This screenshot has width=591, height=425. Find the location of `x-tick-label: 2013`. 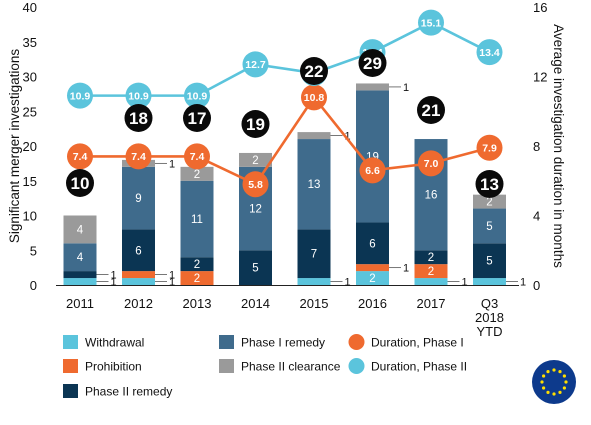

x-tick-label: 2013 is located at coordinates (197, 303).